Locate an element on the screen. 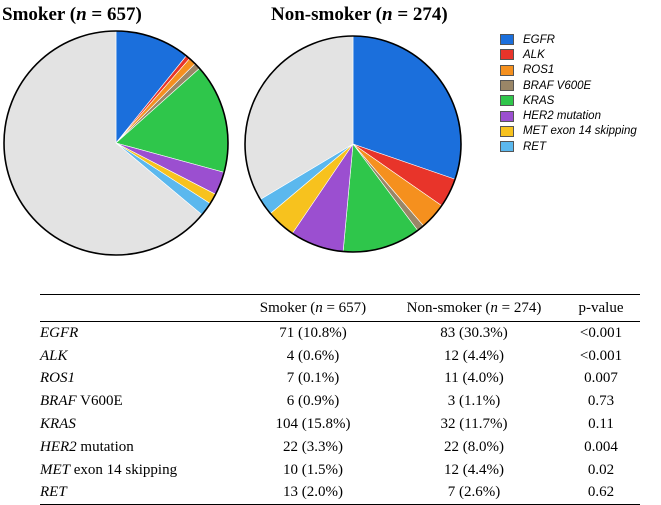 The image size is (661, 505). legend-item: BRAF V600E is located at coordinates (568, 85).